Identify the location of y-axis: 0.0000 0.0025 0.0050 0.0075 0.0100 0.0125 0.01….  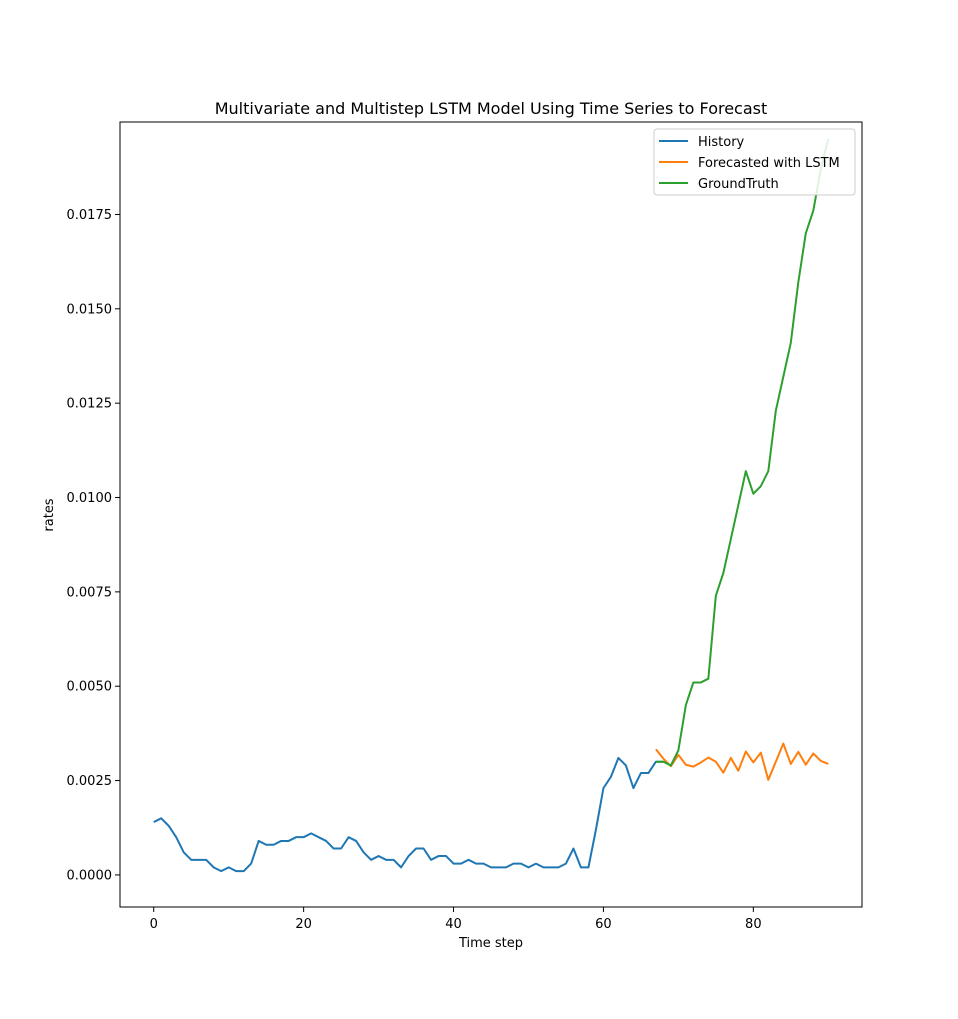
(93, 545).